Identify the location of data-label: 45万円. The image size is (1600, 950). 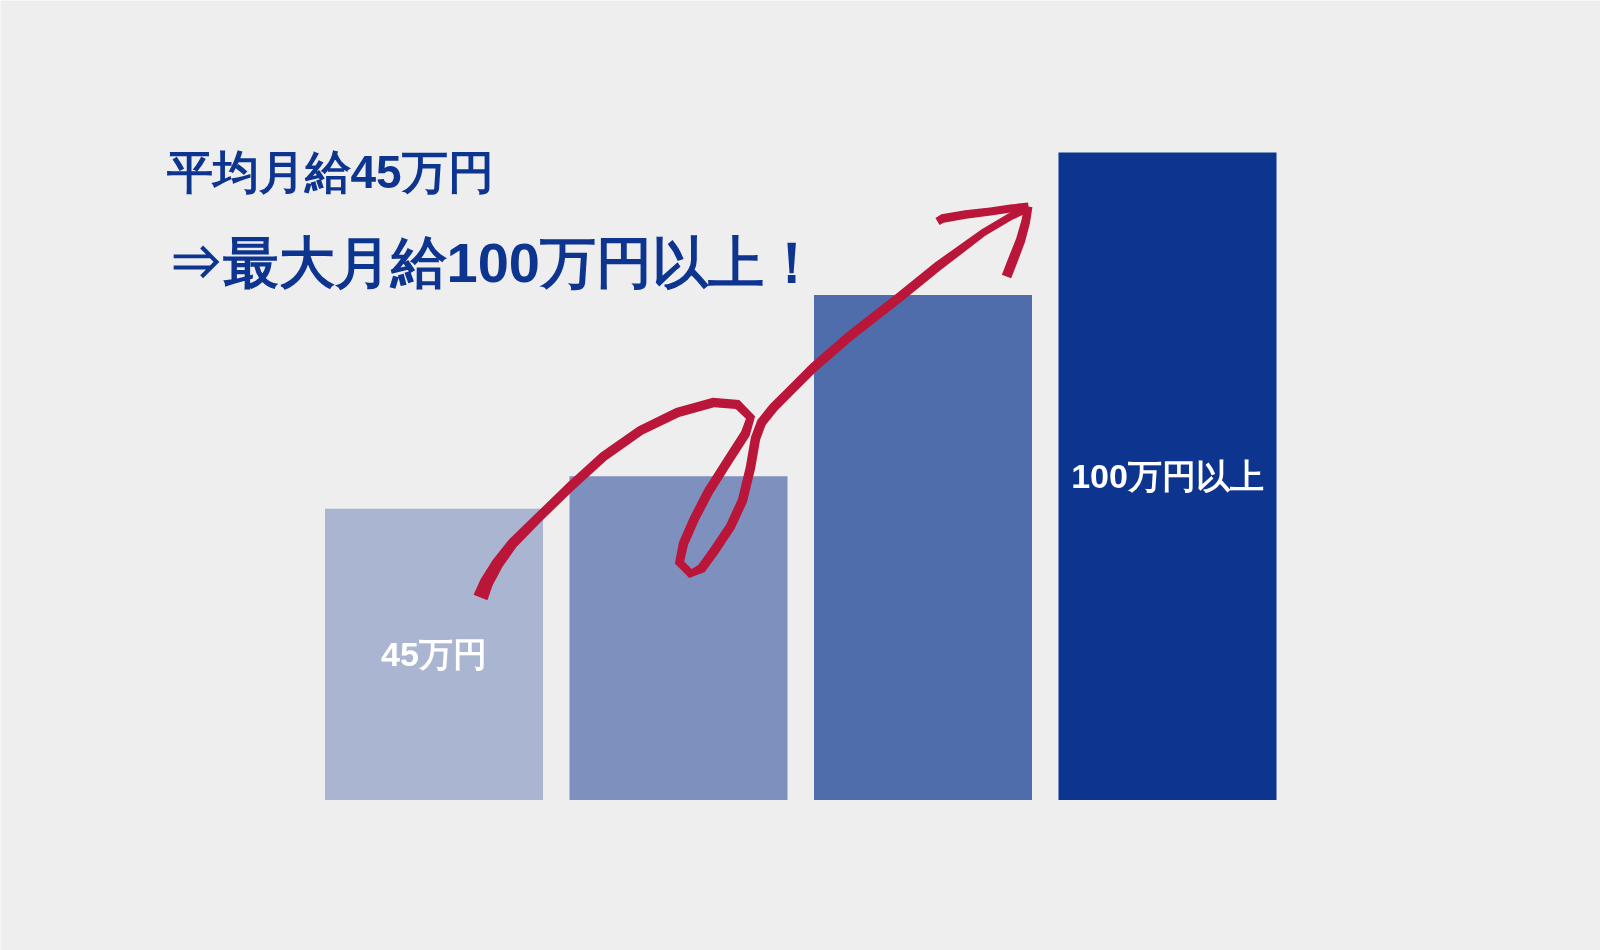
(434, 654).